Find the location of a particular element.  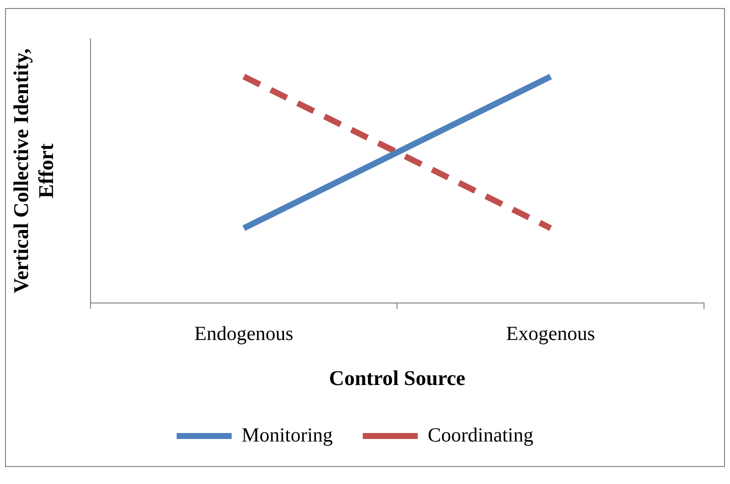

x-tick-label: Endogenous is located at coordinates (244, 334).